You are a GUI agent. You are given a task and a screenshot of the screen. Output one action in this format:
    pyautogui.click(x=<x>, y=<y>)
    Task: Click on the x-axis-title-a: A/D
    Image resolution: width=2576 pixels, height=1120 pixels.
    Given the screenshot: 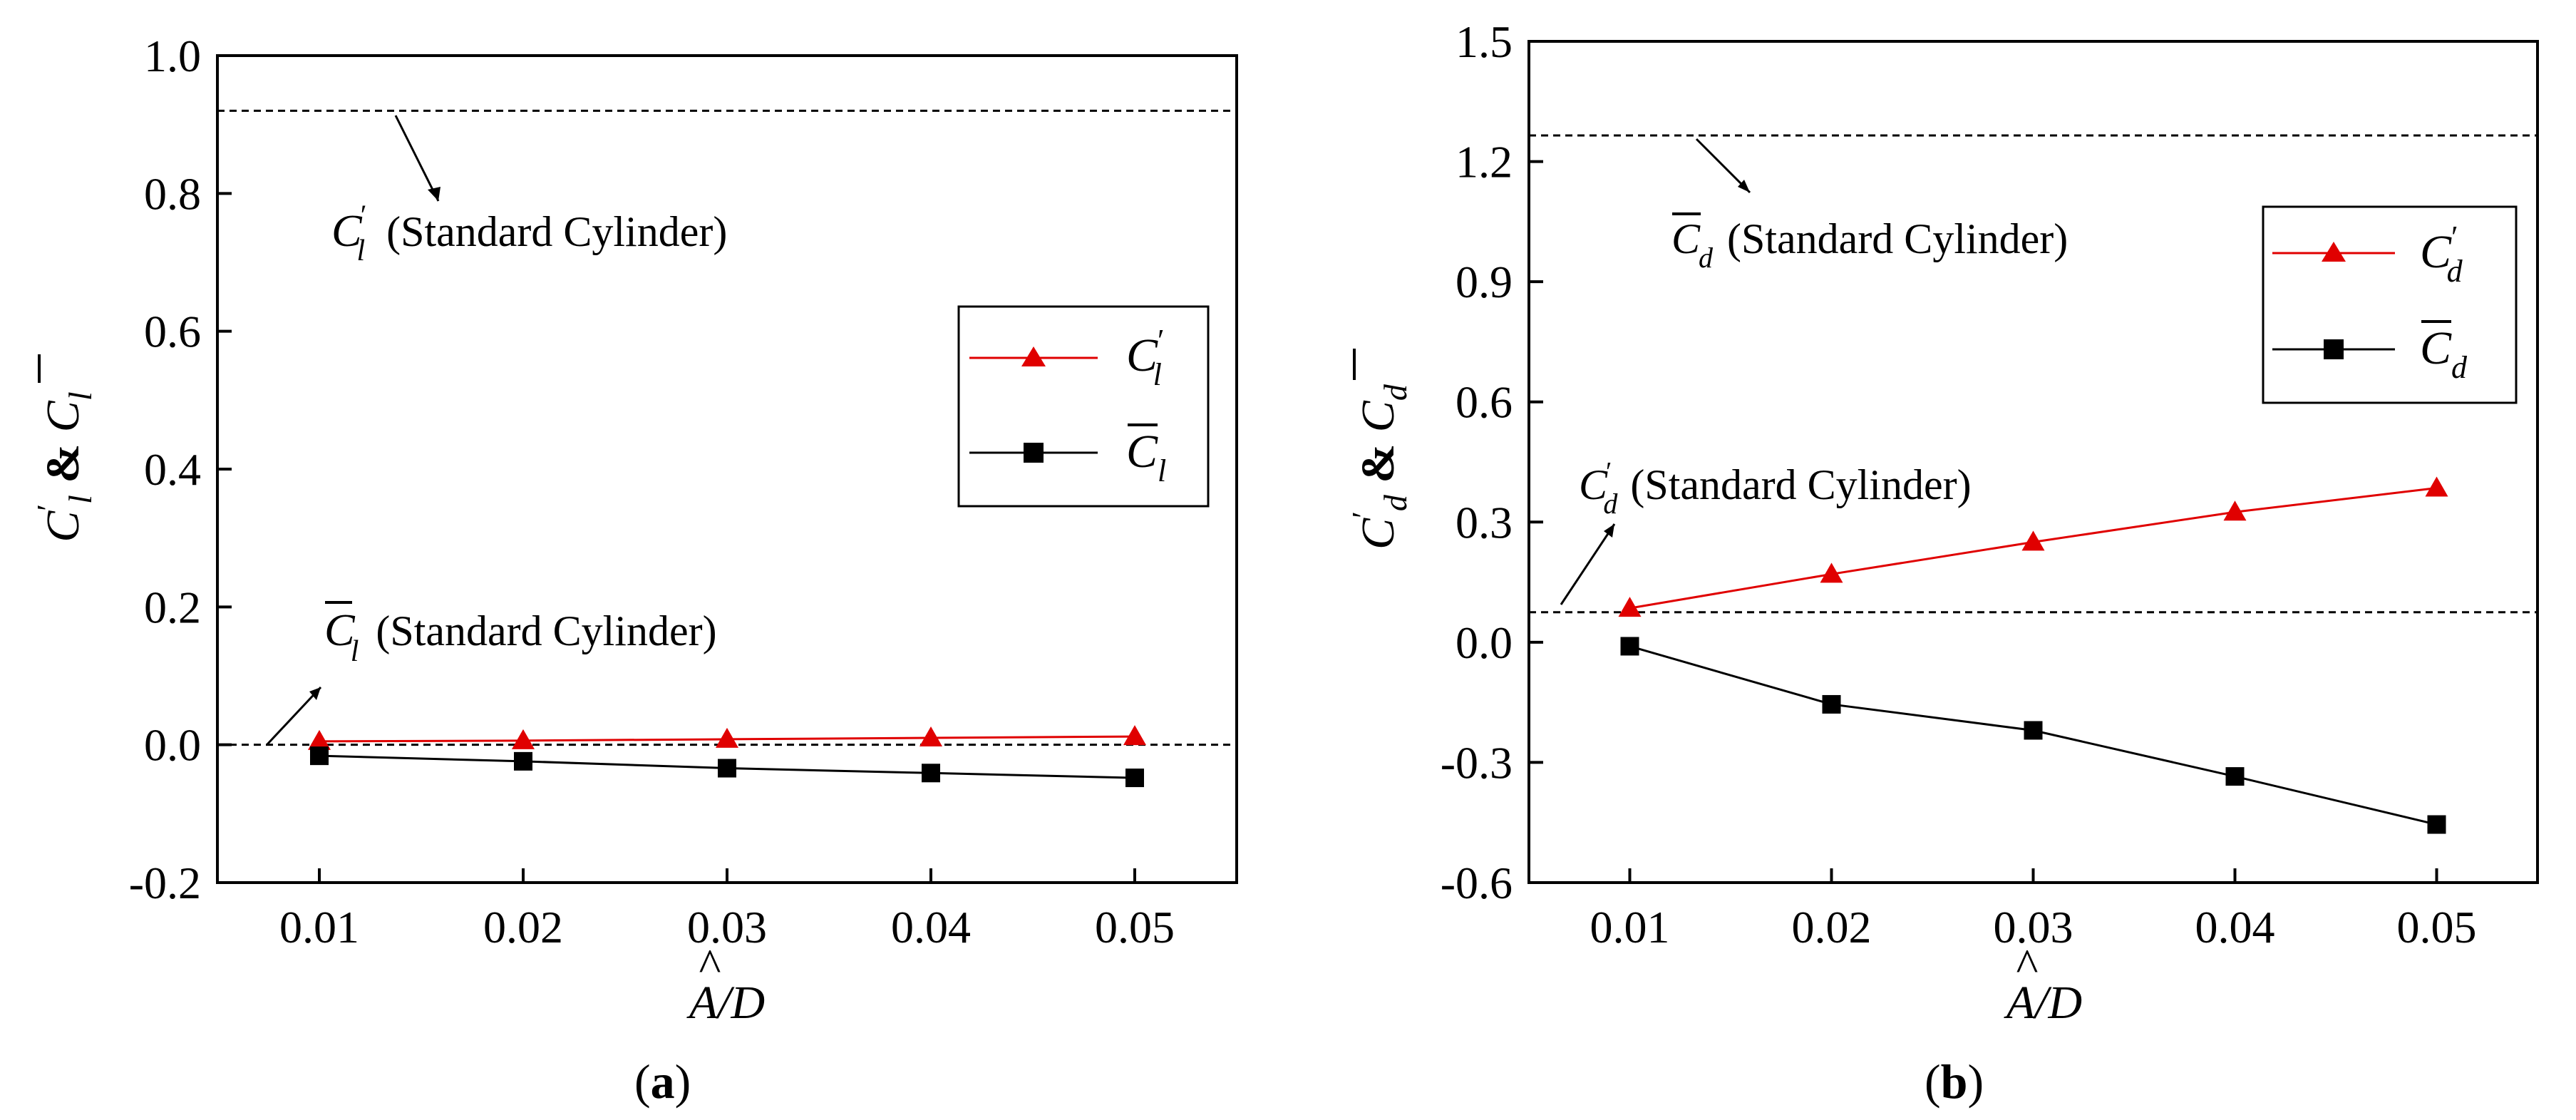 What is the action you would take?
    pyautogui.click(x=725, y=1003)
    